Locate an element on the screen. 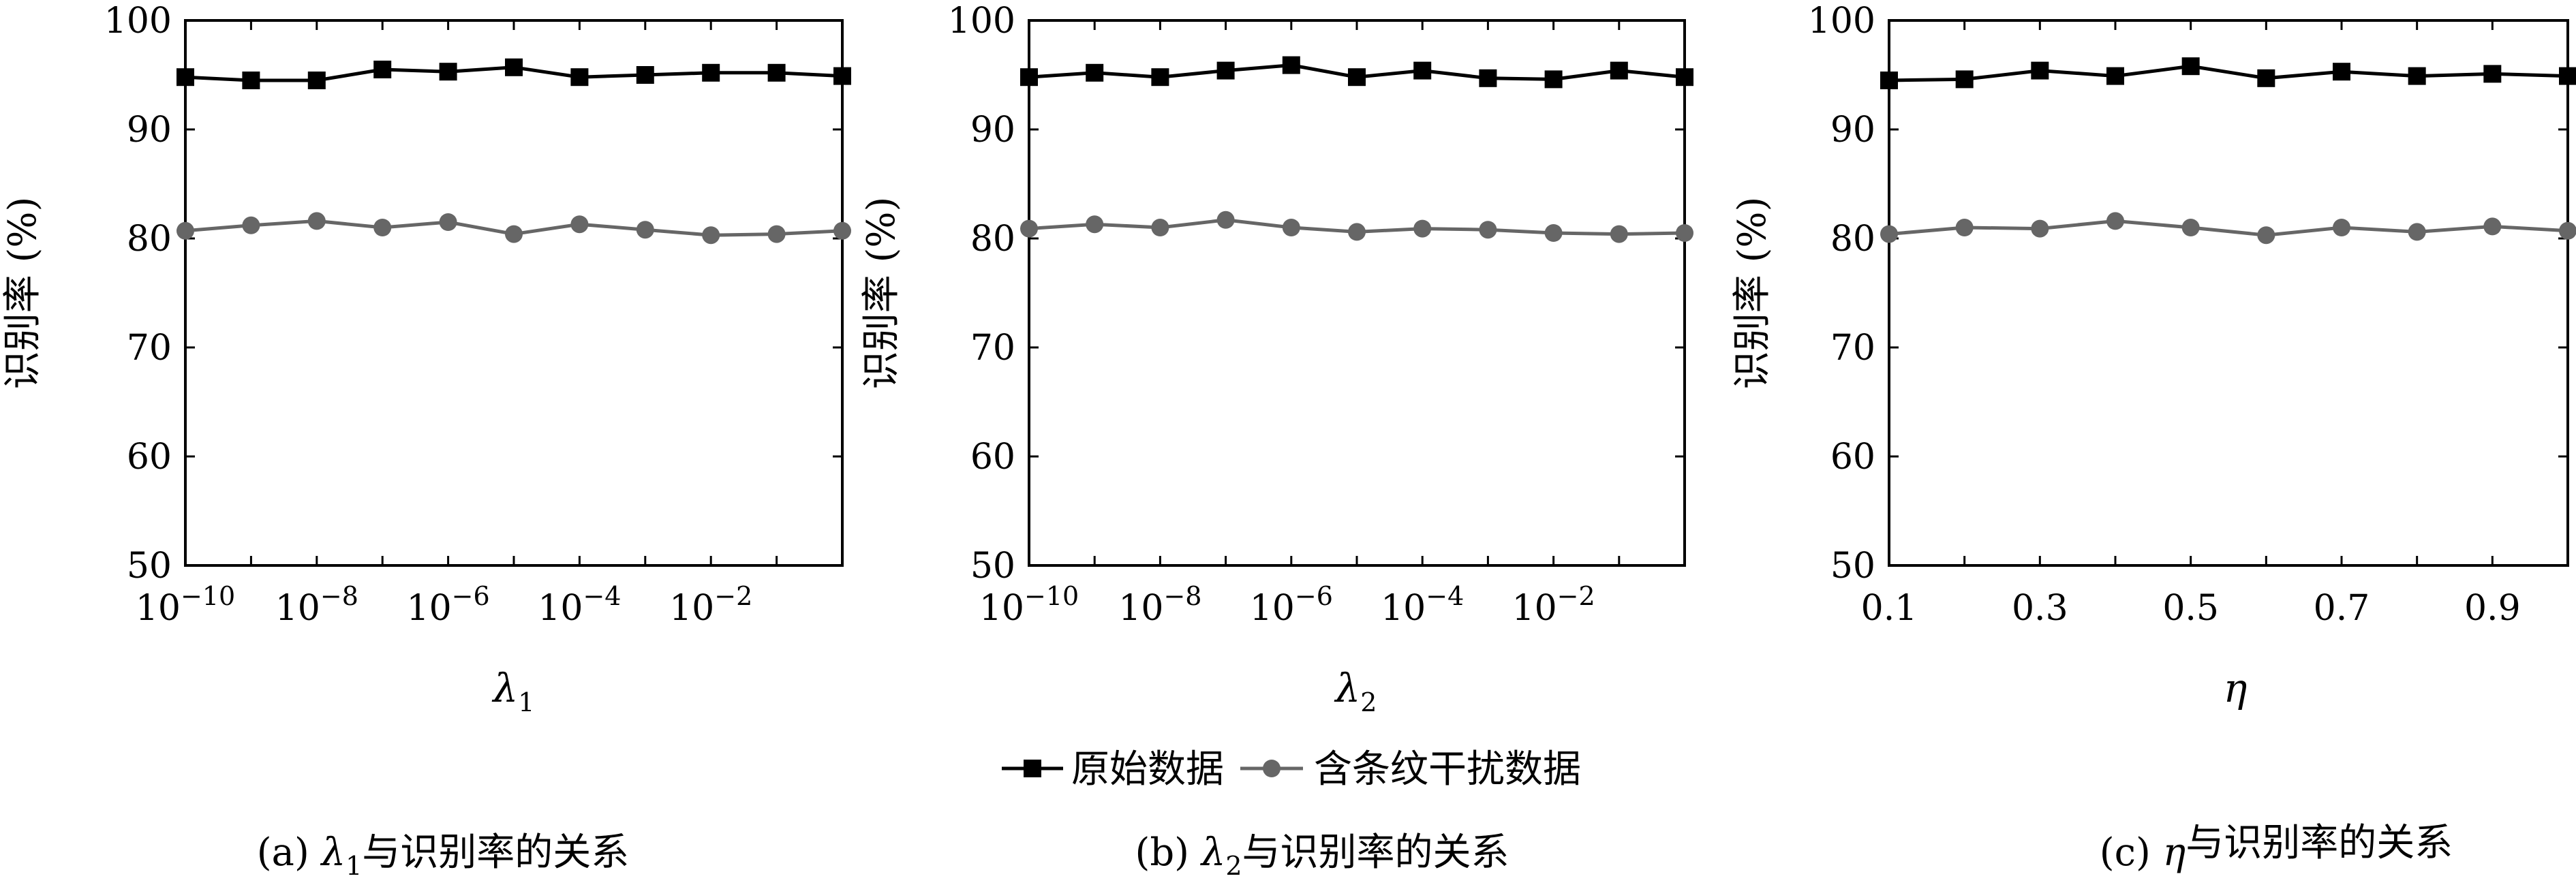 The image size is (2576, 887). series-line-noisy is located at coordinates (2228, 228).